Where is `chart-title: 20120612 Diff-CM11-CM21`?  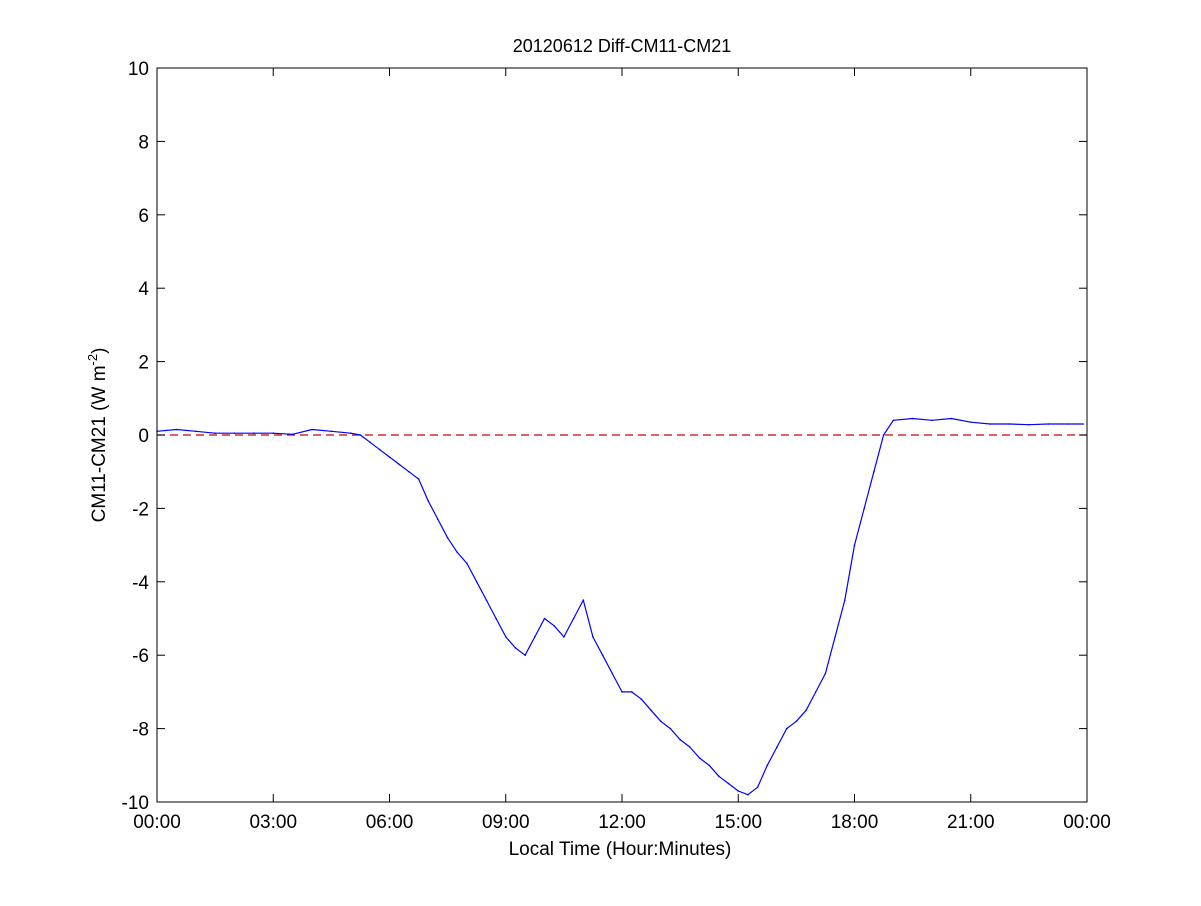 chart-title: 20120612 Diff-CM11-CM21 is located at coordinates (622, 46).